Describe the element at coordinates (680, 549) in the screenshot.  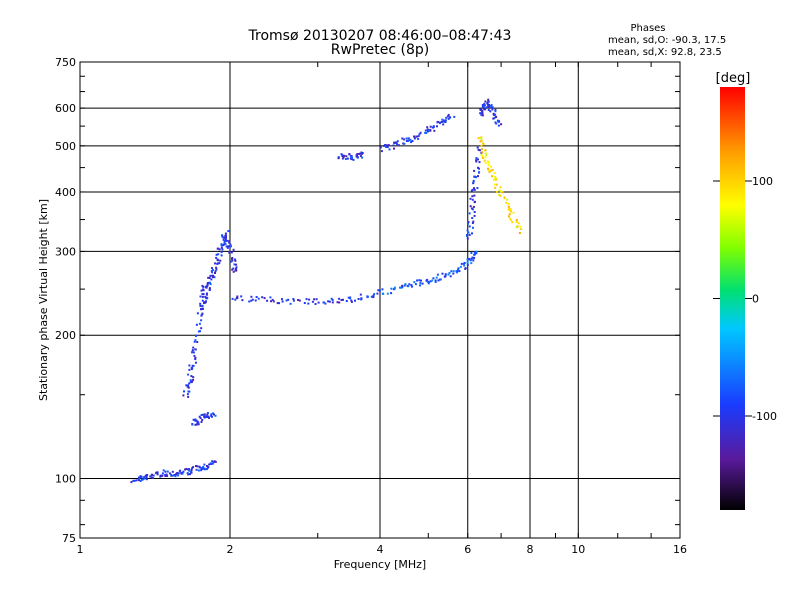
I see `x-tick-label: 16` at that location.